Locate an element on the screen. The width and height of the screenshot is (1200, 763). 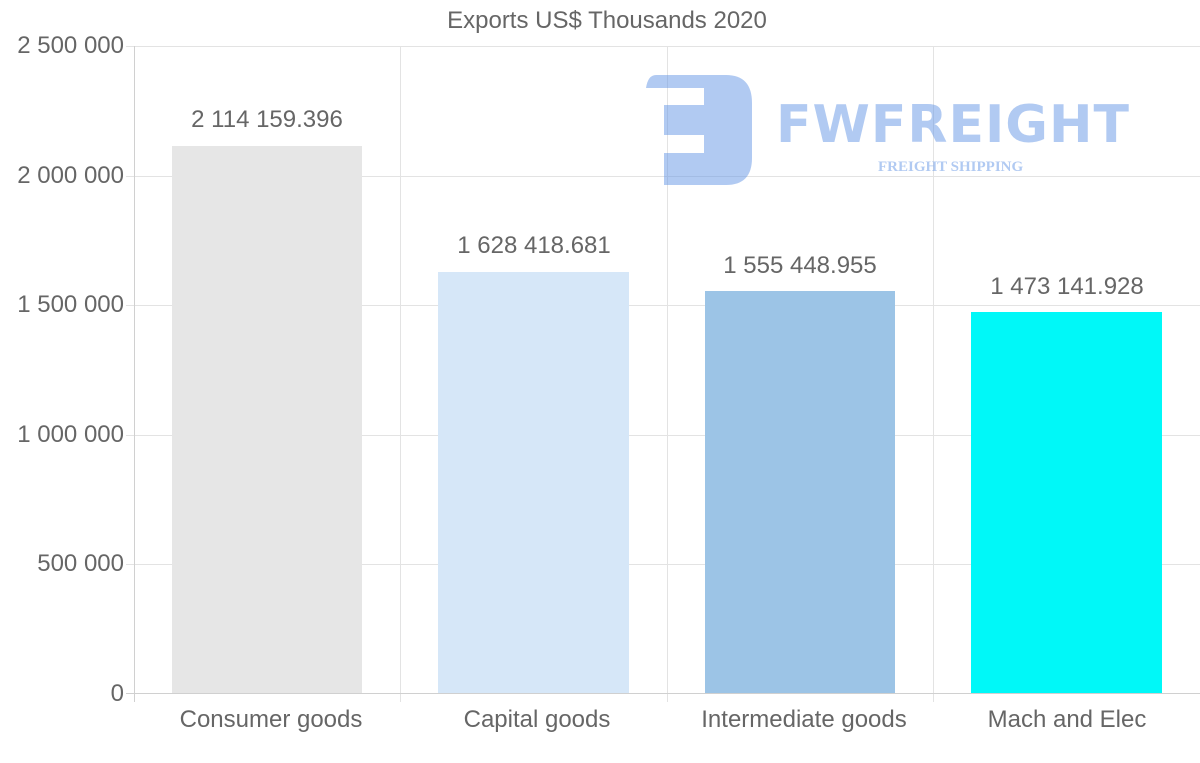
bar-consumer-goods is located at coordinates (267, 420).